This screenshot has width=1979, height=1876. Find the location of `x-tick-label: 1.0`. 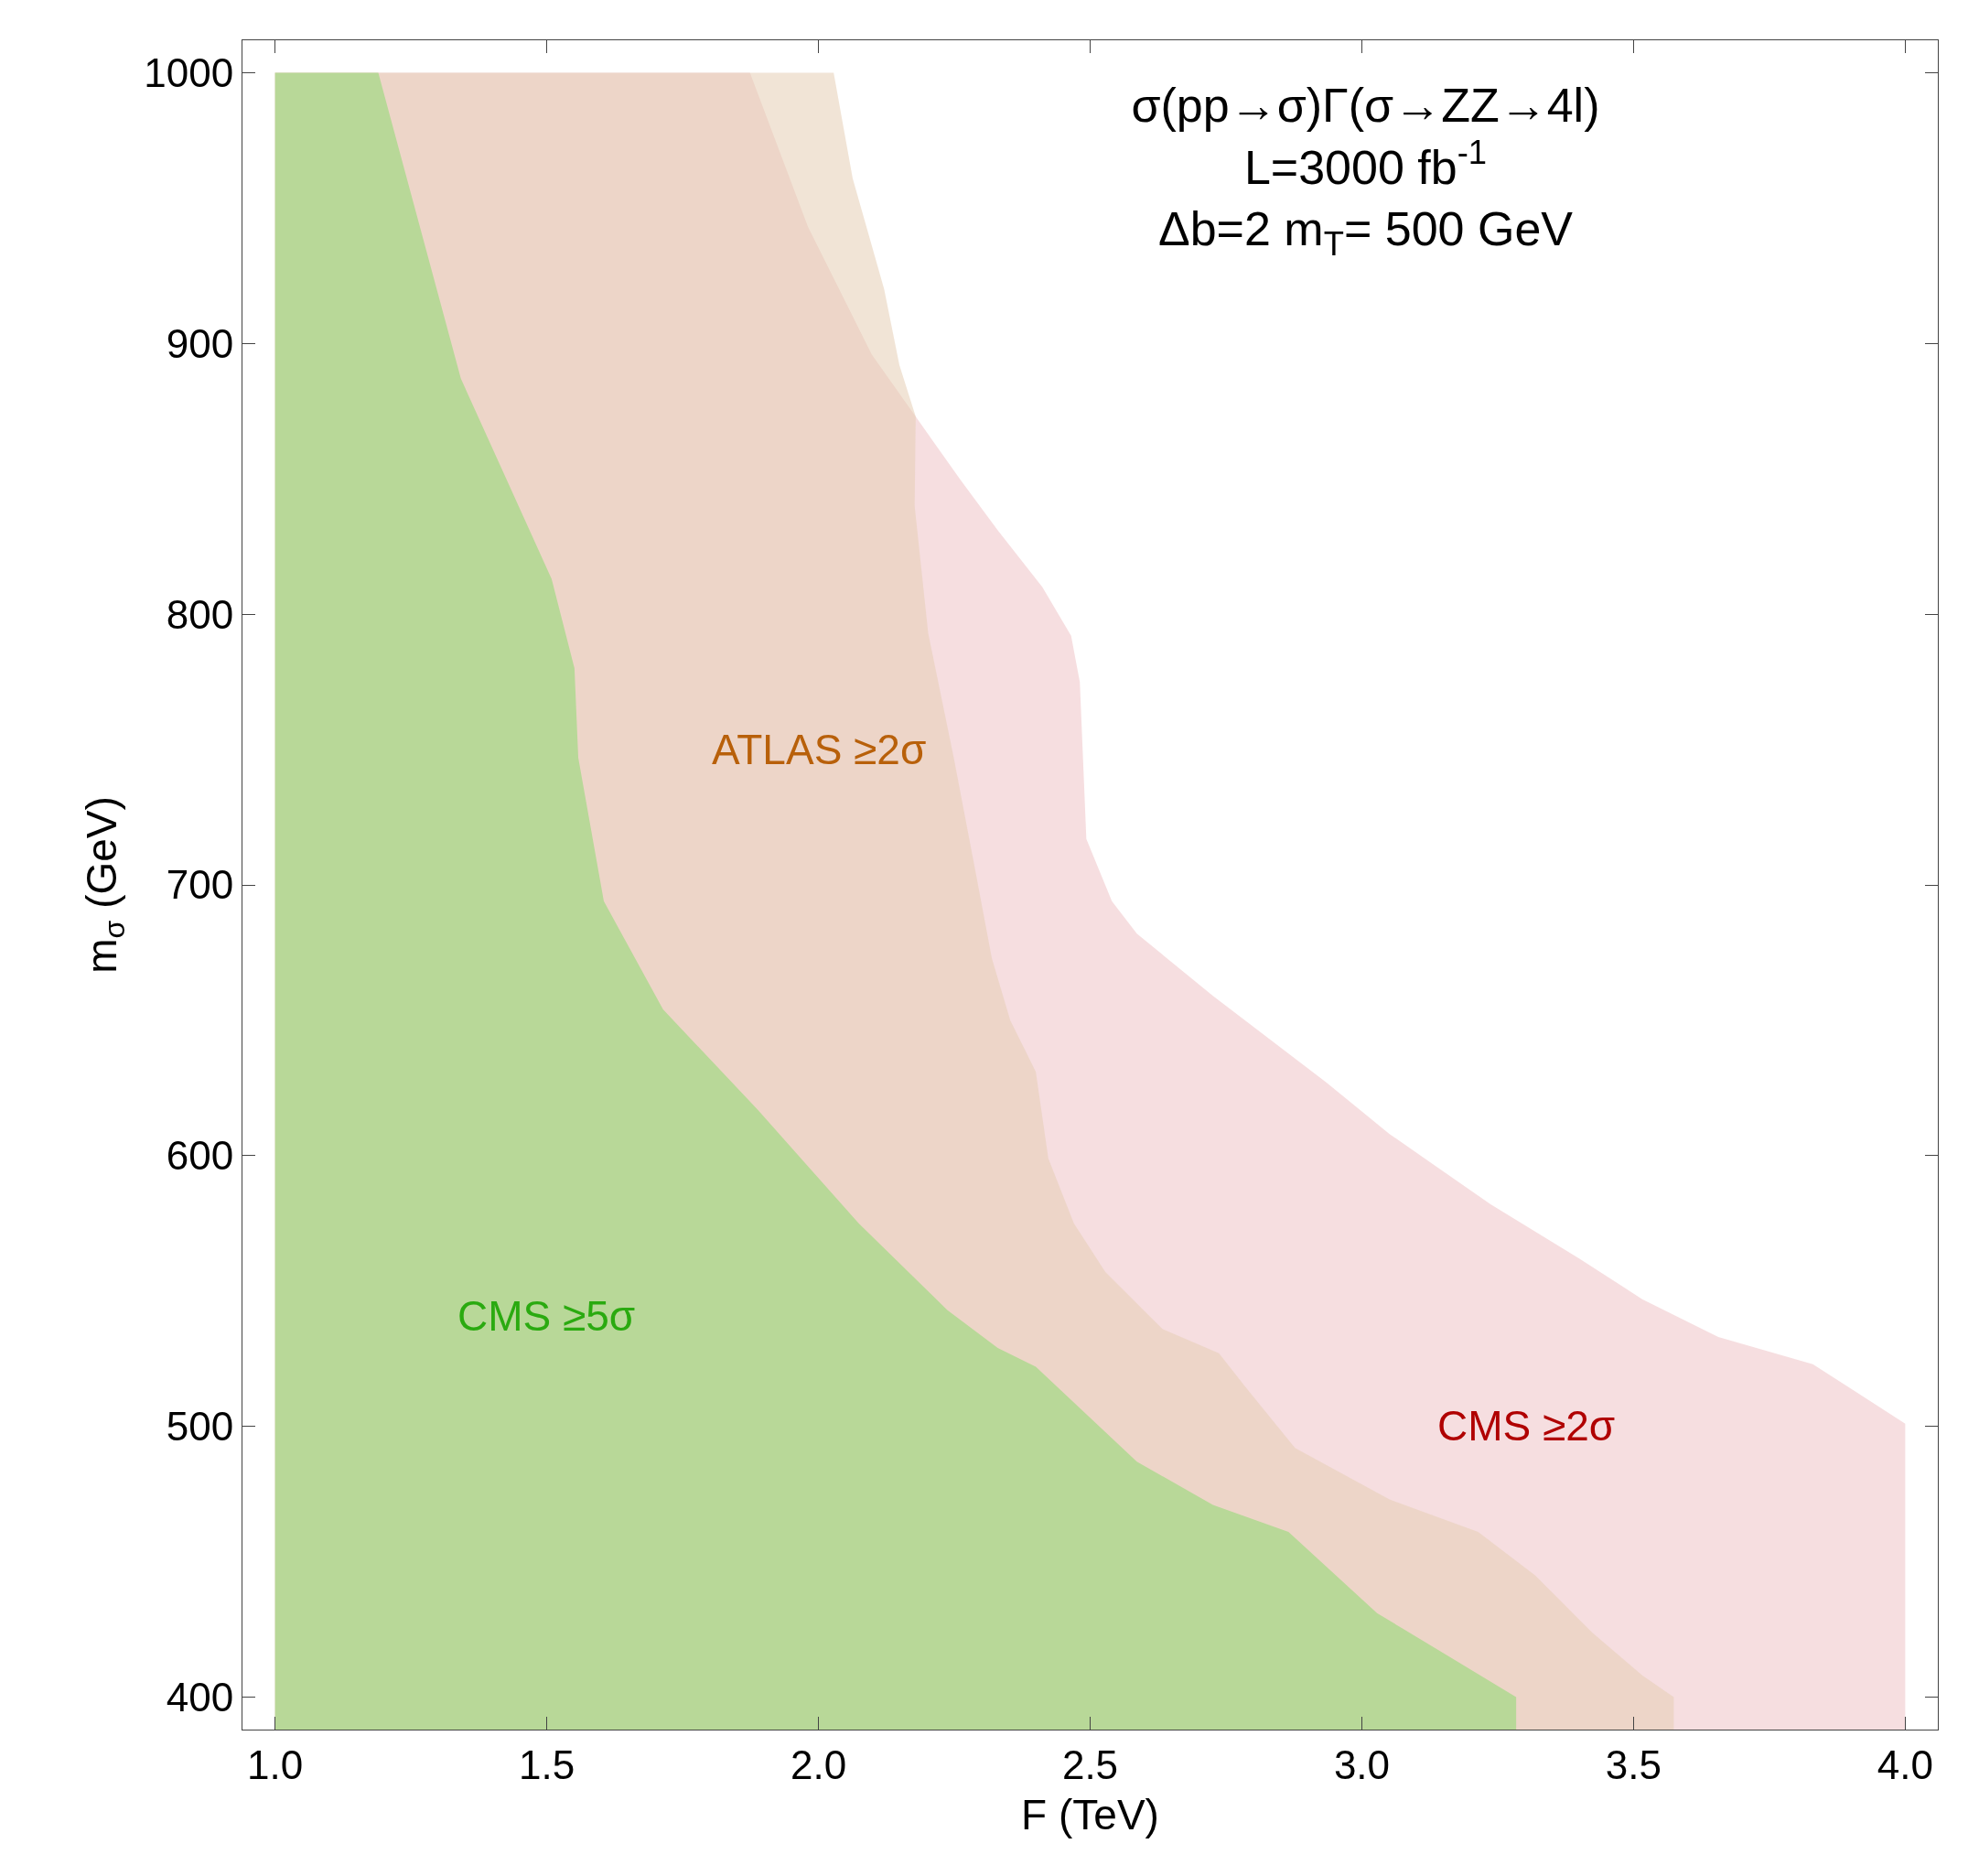

x-tick-label: 1.0 is located at coordinates (275, 1764).